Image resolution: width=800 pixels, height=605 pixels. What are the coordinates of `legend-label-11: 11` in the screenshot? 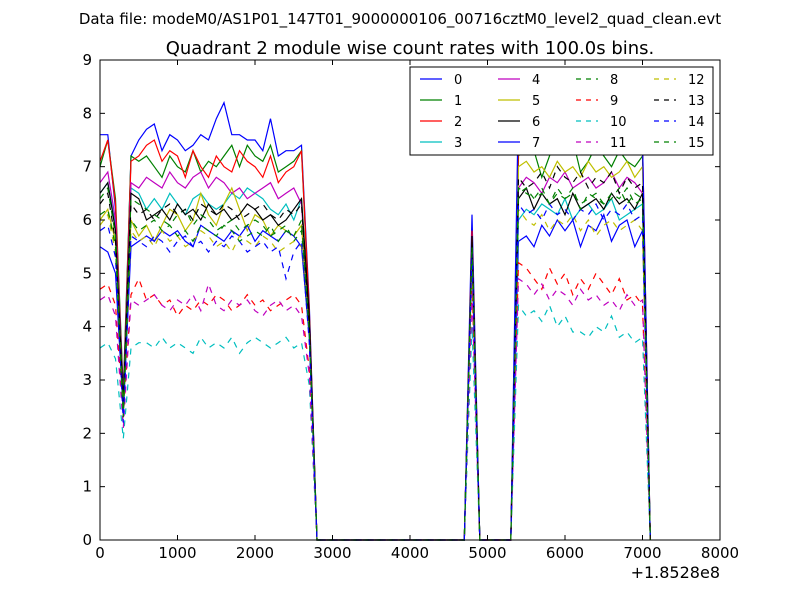 It's located at (618, 143).